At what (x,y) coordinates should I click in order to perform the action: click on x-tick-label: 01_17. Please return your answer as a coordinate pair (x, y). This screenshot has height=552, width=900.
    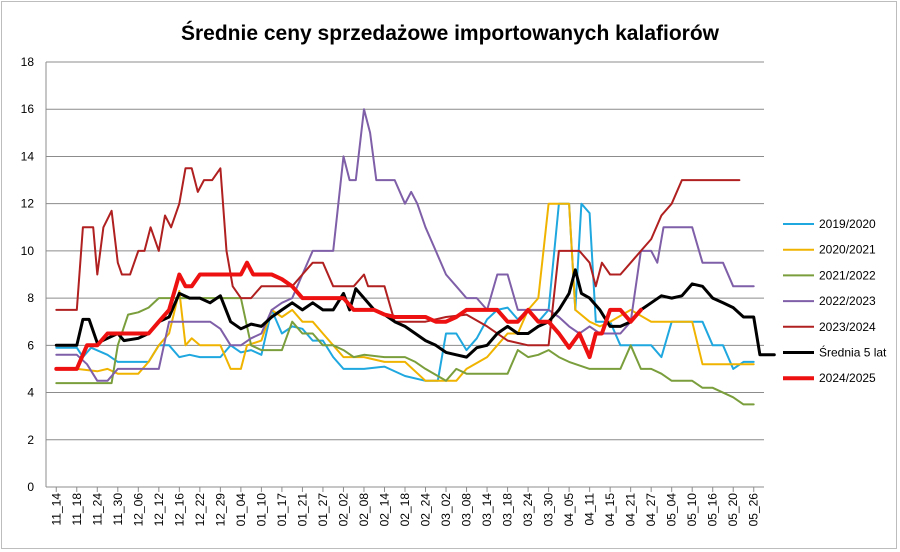
    Looking at the image, I should click on (282, 510).